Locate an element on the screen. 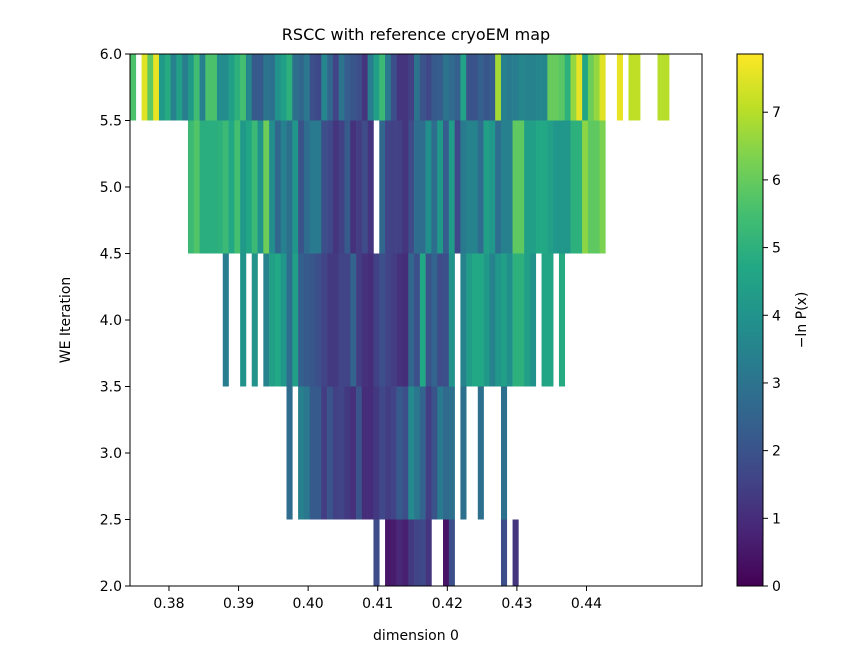 Image resolution: width=844 pixels, height=662 pixels. x-tick-label: 0.43 is located at coordinates (516, 604).